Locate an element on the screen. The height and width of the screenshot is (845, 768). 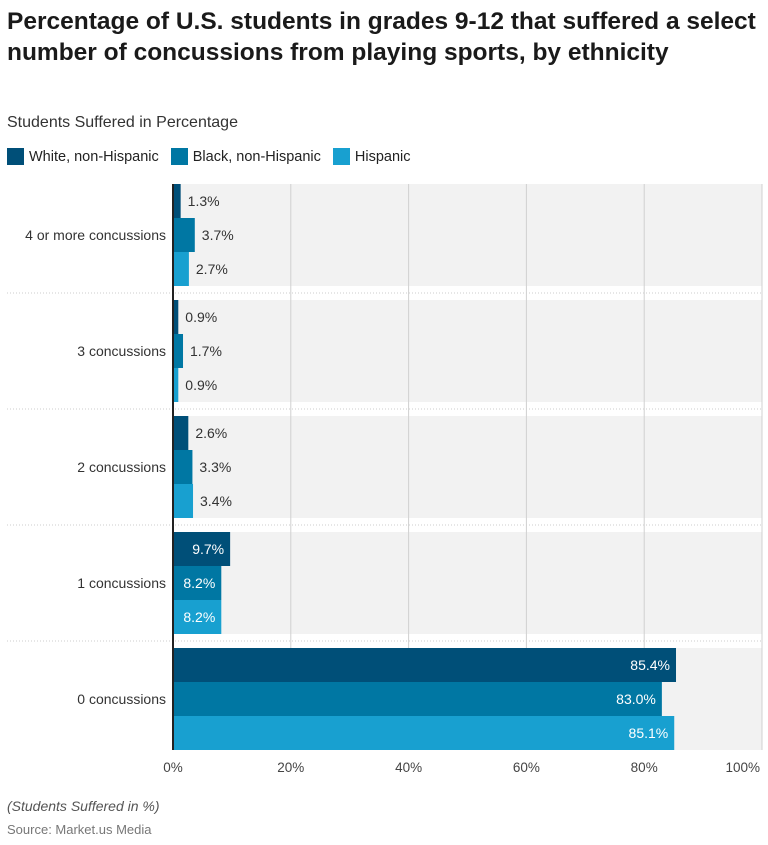
x-tick-label: 60% is located at coordinates (526, 767).